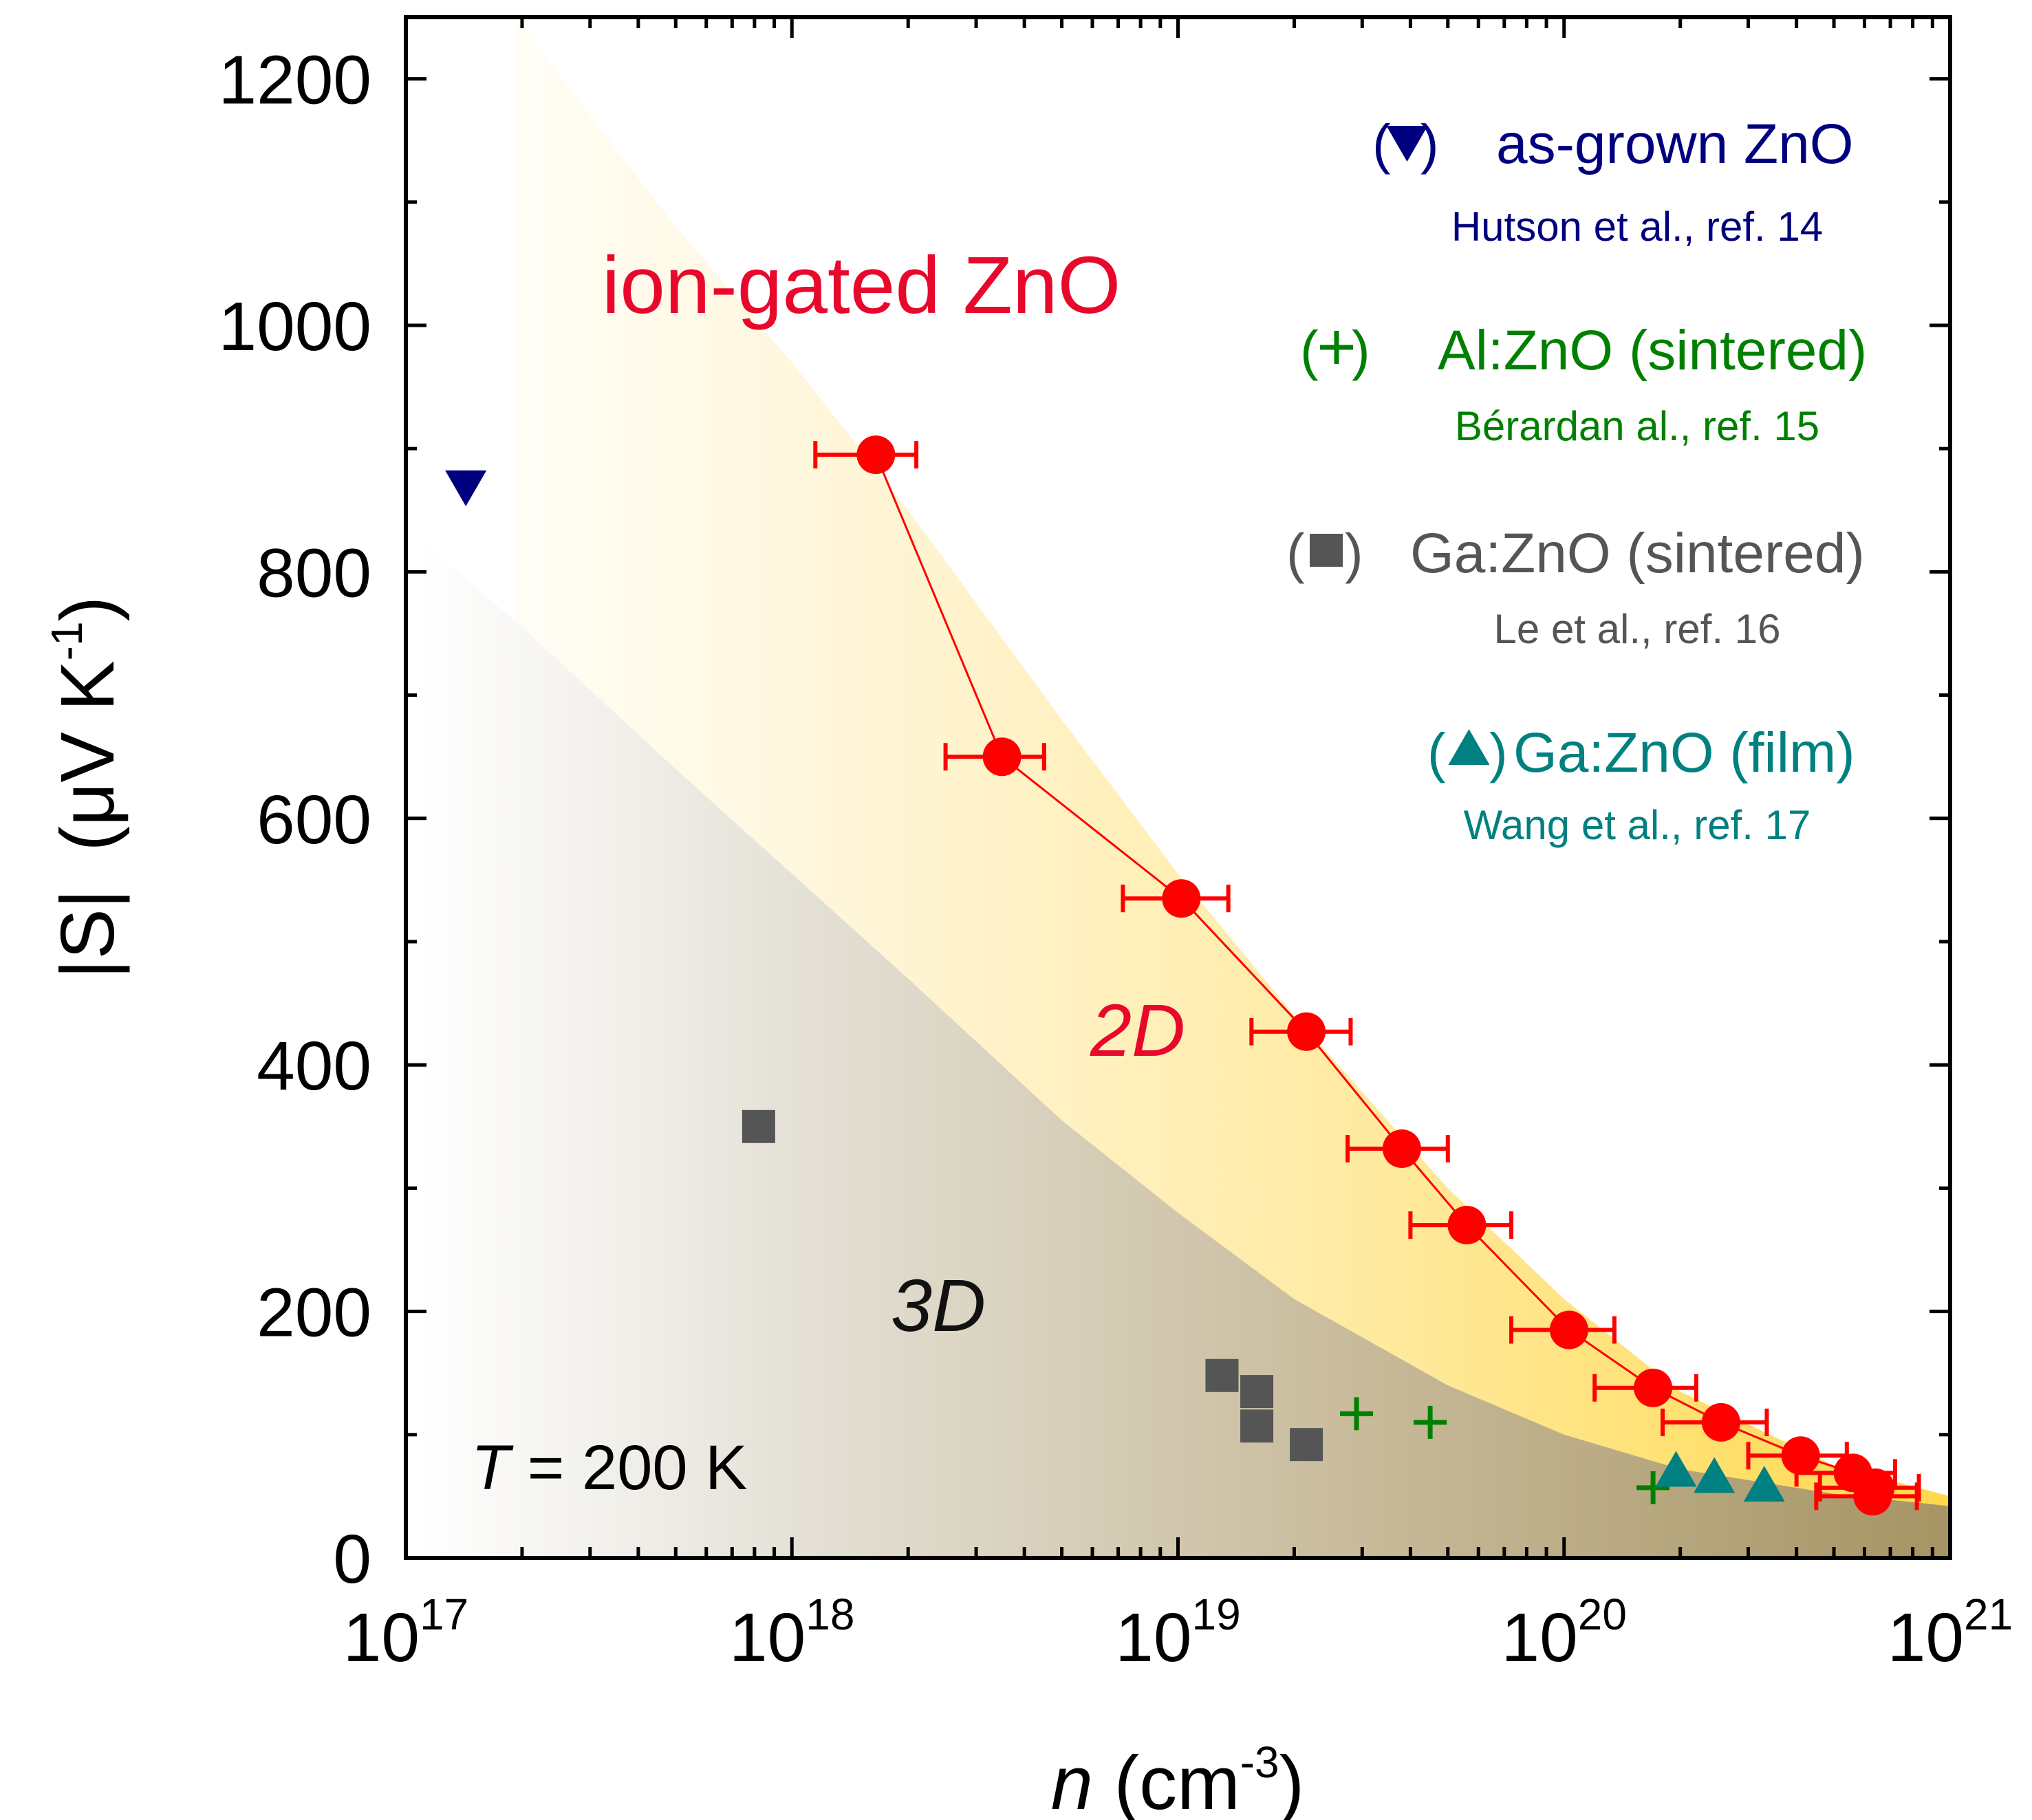  I want to click on ion-gated-label: ion-gated ZnO, so click(861, 285).